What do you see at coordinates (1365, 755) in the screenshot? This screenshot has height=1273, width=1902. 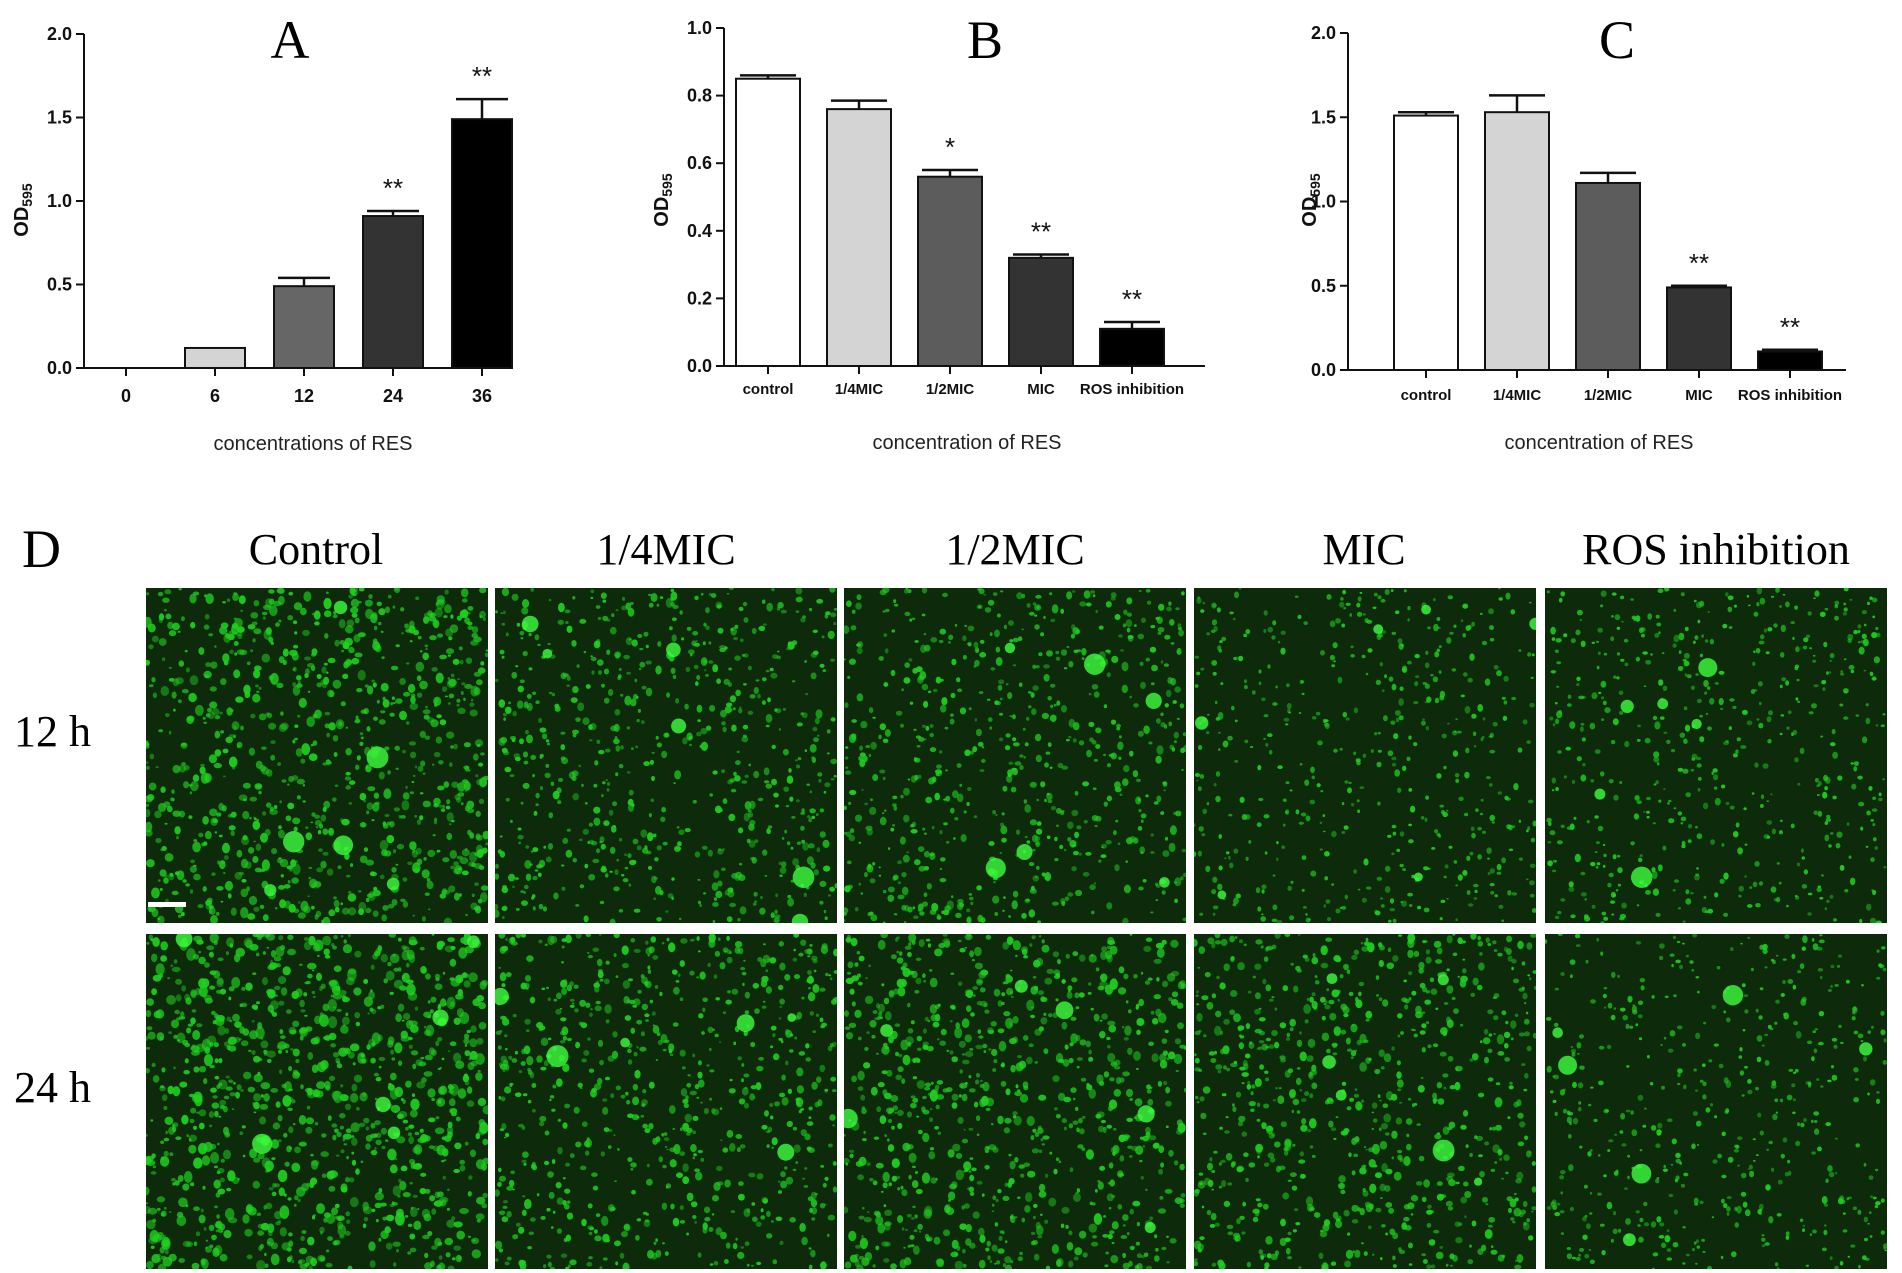 I see `micrograph-background` at bounding box center [1365, 755].